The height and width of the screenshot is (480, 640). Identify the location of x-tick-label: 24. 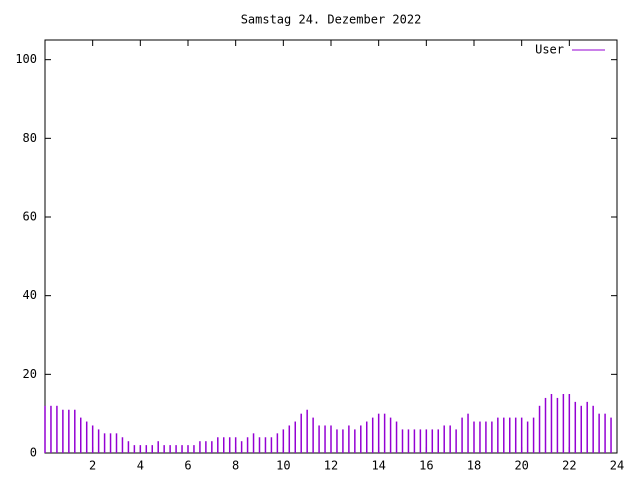
(617, 466).